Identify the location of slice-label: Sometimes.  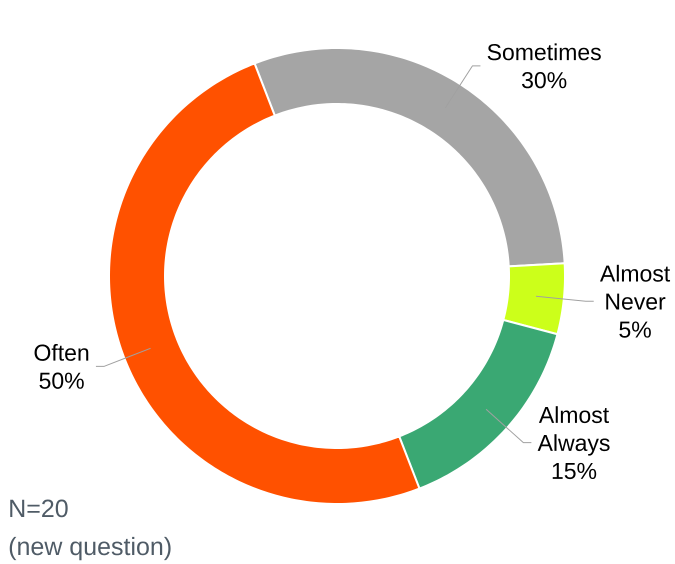
(544, 51).